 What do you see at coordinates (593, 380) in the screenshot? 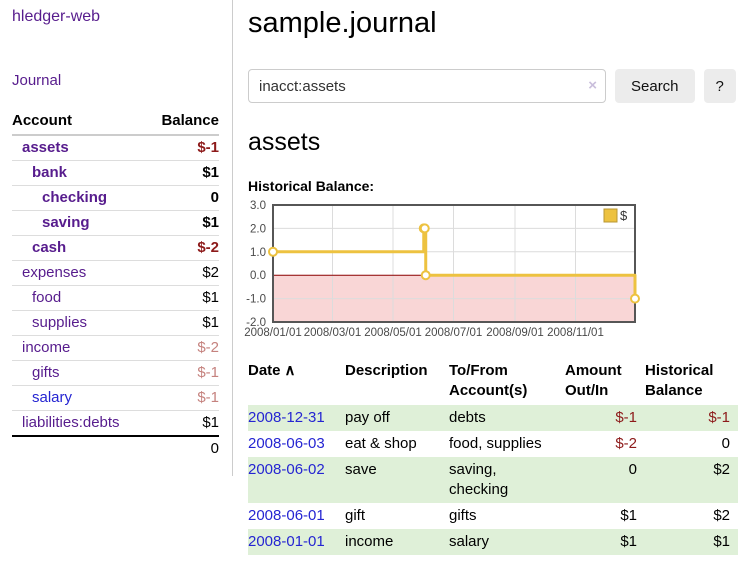
I see `register-header-amount: Amount Out/In` at bounding box center [593, 380].